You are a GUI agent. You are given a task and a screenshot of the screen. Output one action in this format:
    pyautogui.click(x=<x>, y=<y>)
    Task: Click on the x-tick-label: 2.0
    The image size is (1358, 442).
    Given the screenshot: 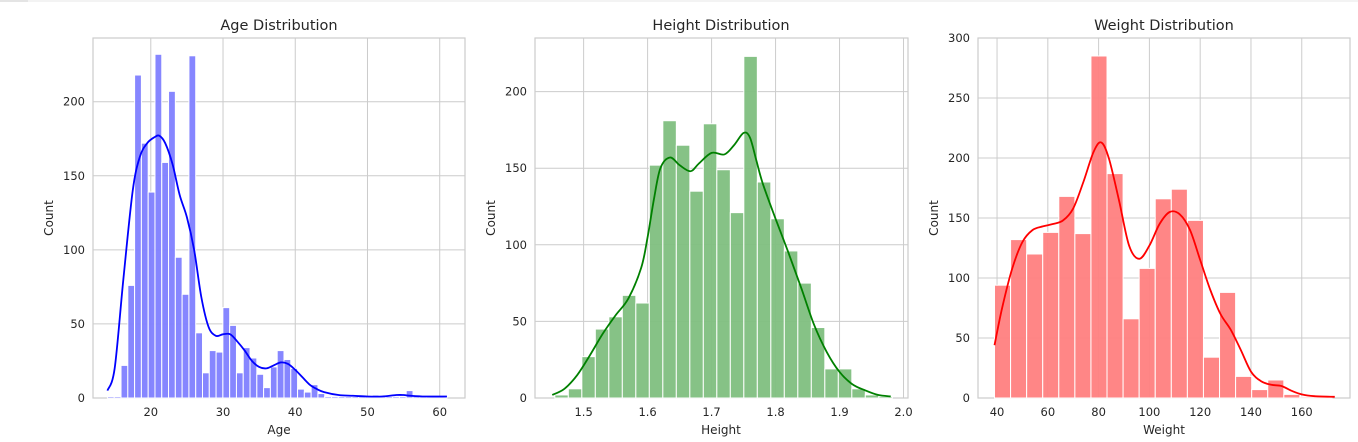 What is the action you would take?
    pyautogui.click(x=903, y=412)
    